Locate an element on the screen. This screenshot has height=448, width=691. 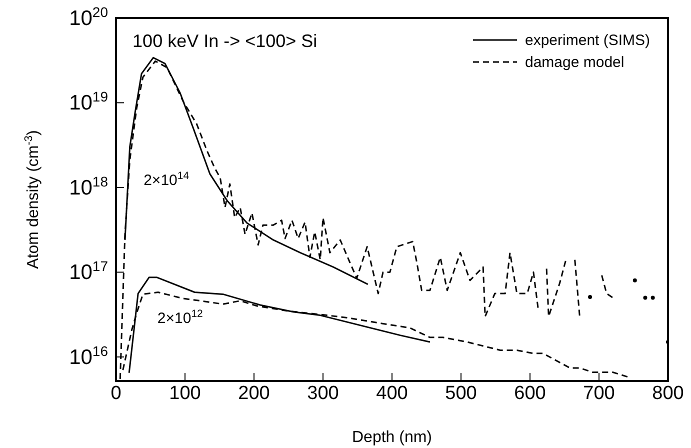
y-tick-label: 10$^{16}$ is located at coordinates (88, 355).